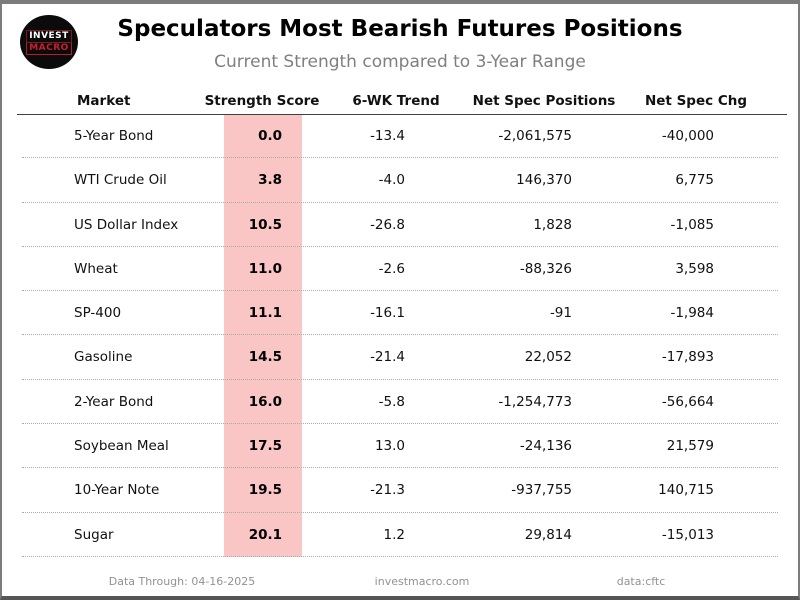  I want to click on strength-score-cell: 19.5, so click(265, 490).